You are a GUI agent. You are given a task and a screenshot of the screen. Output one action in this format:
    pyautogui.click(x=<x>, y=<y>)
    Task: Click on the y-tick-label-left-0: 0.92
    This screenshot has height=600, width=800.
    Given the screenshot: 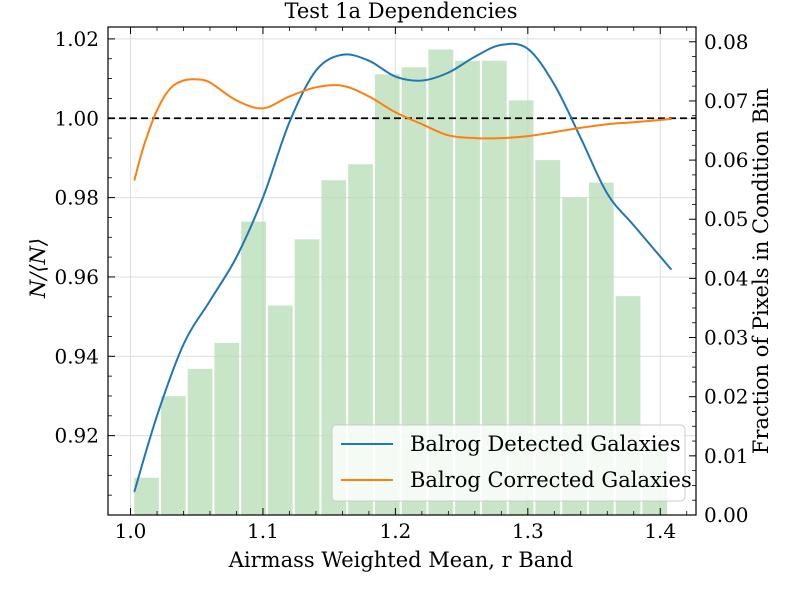 What is the action you would take?
    pyautogui.click(x=76, y=436)
    